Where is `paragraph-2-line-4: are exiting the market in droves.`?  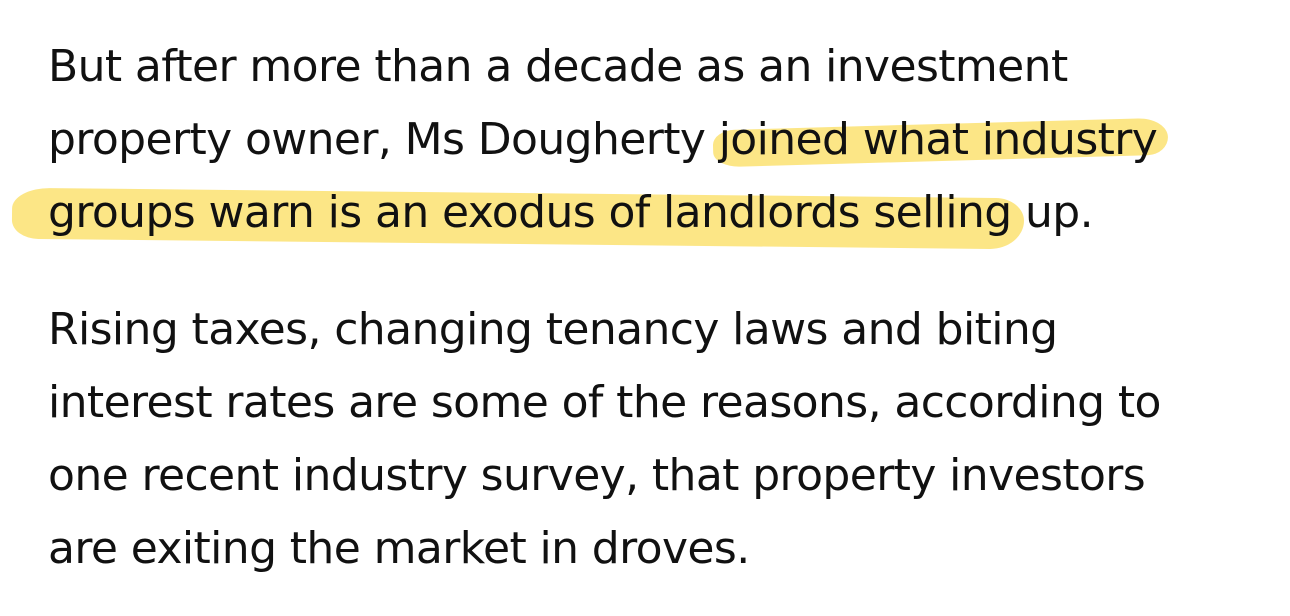 paragraph-2-line-4: are exiting the market in droves. is located at coordinates (399, 548).